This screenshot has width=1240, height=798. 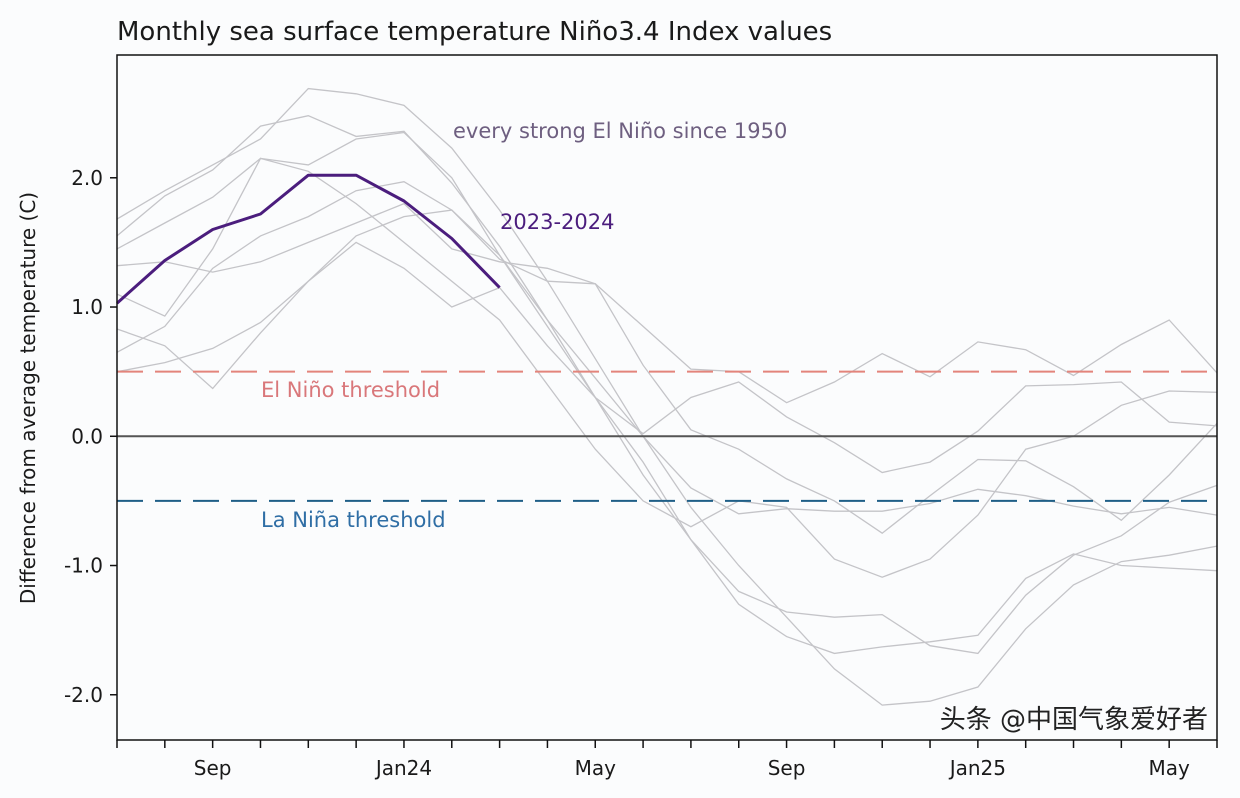 What do you see at coordinates (350, 390) in the screenshot?
I see `el-nino-threshold-label: El Niño threshold` at bounding box center [350, 390].